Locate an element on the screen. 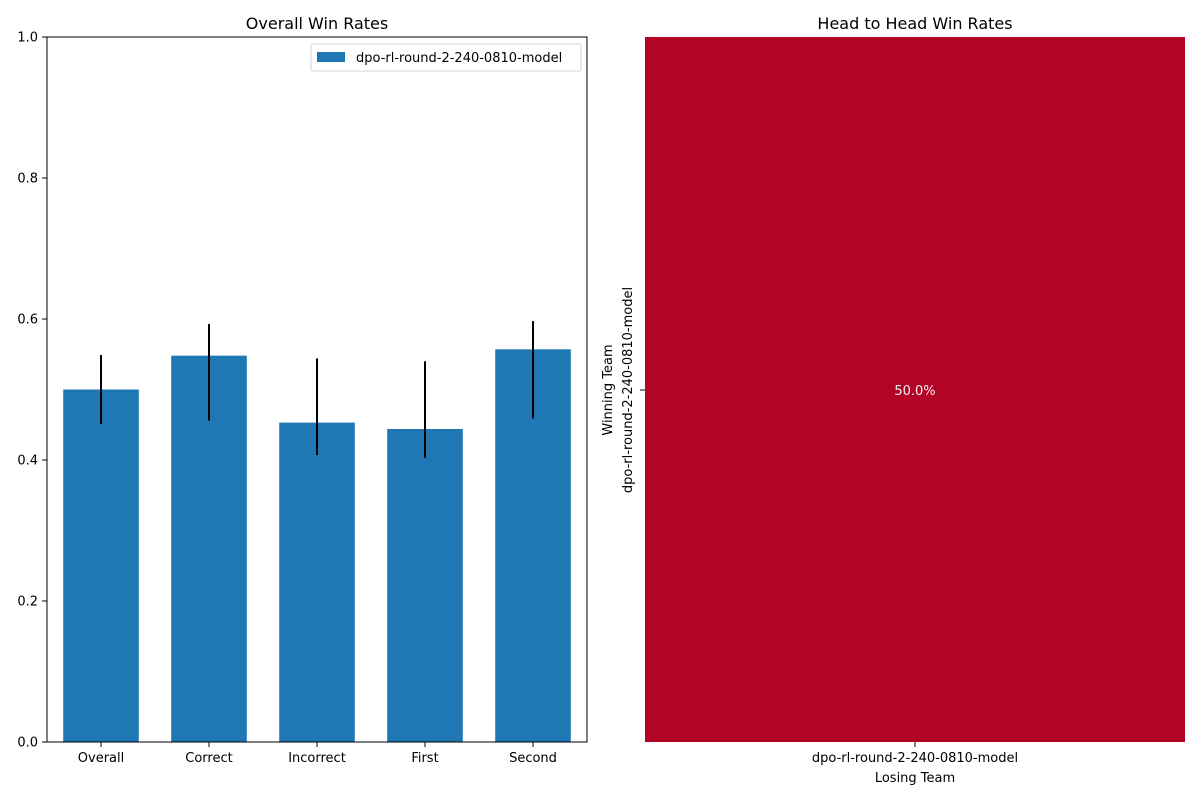  error-bars is located at coordinates (317, 389).